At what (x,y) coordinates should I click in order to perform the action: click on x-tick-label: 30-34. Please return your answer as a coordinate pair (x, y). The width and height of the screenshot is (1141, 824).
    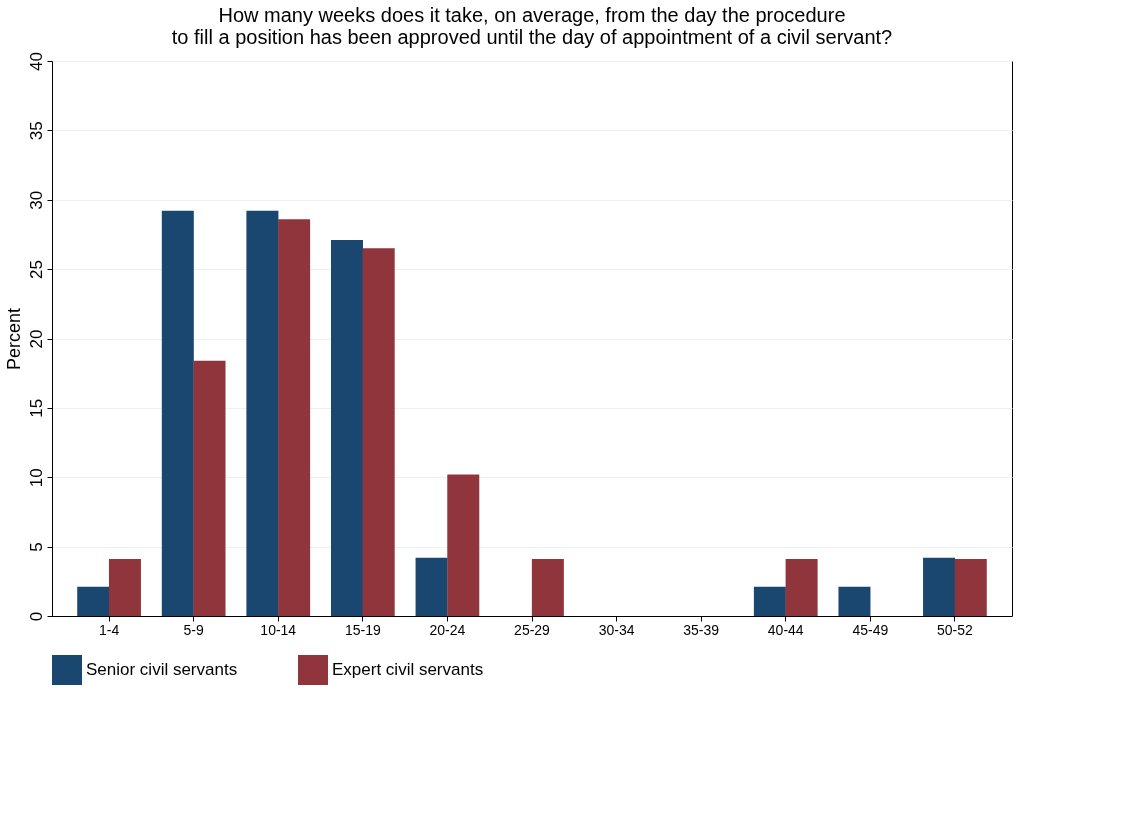
    Looking at the image, I should click on (616, 629).